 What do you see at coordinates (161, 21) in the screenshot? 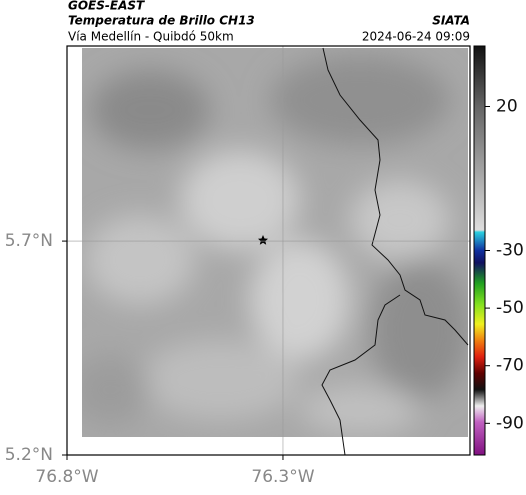
I see `product: Temperatura de Brillo CH13` at bounding box center [161, 21].